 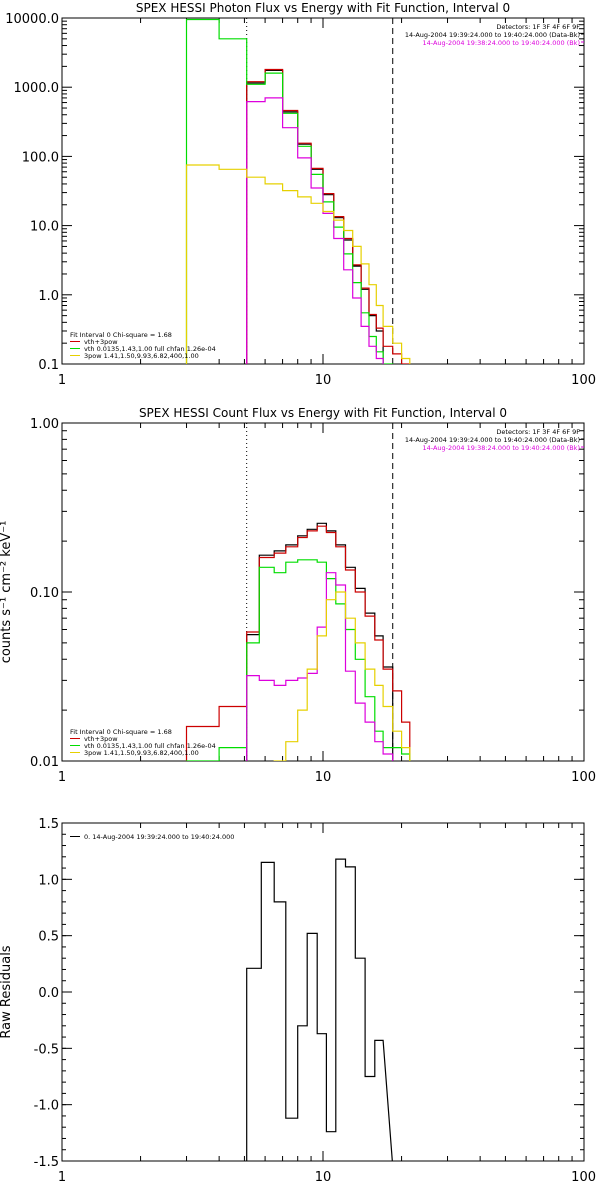 I want to click on y-tick-label: 1000.0, so click(x=37, y=88).